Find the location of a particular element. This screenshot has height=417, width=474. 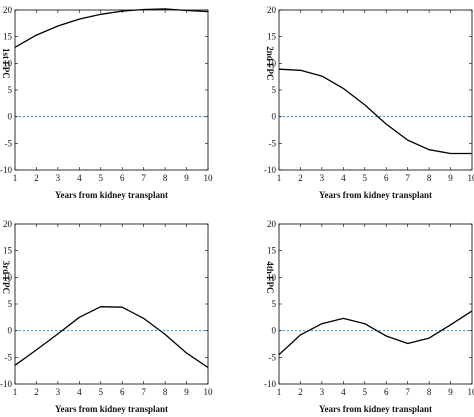

y-axis-label: 3rd FPC is located at coordinates (6, 277).